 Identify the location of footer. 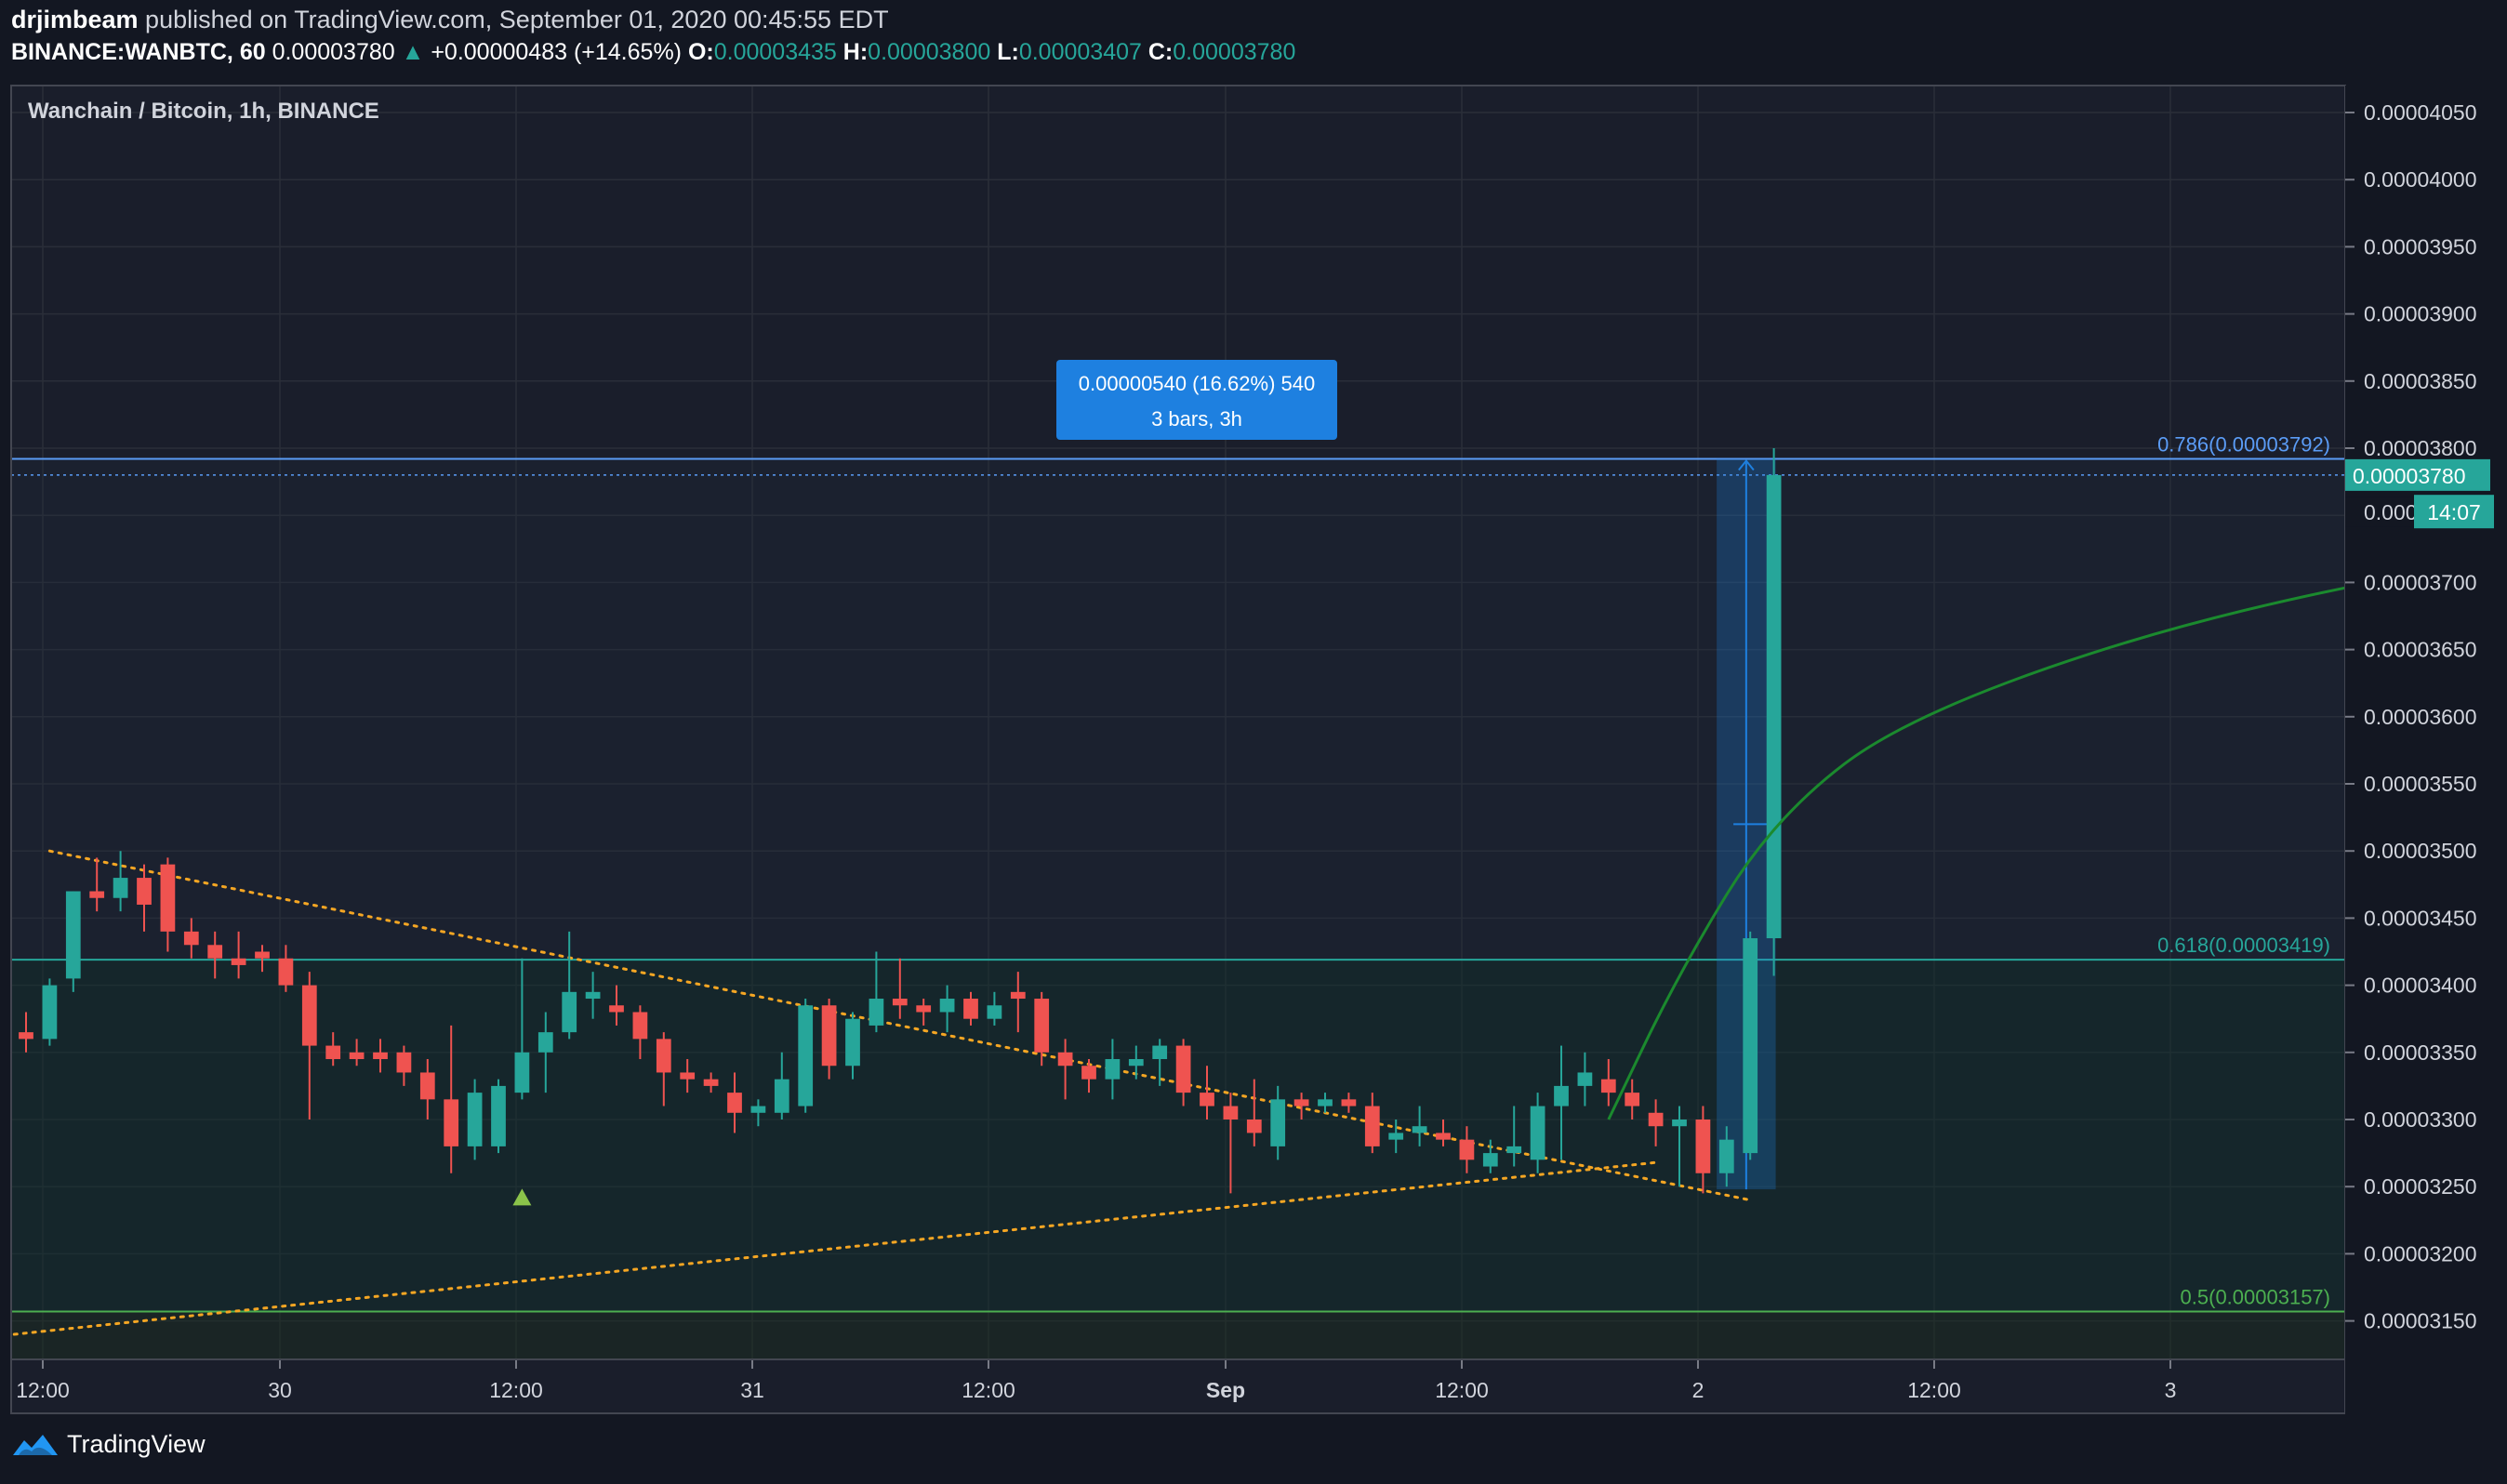
(1253, 1451).